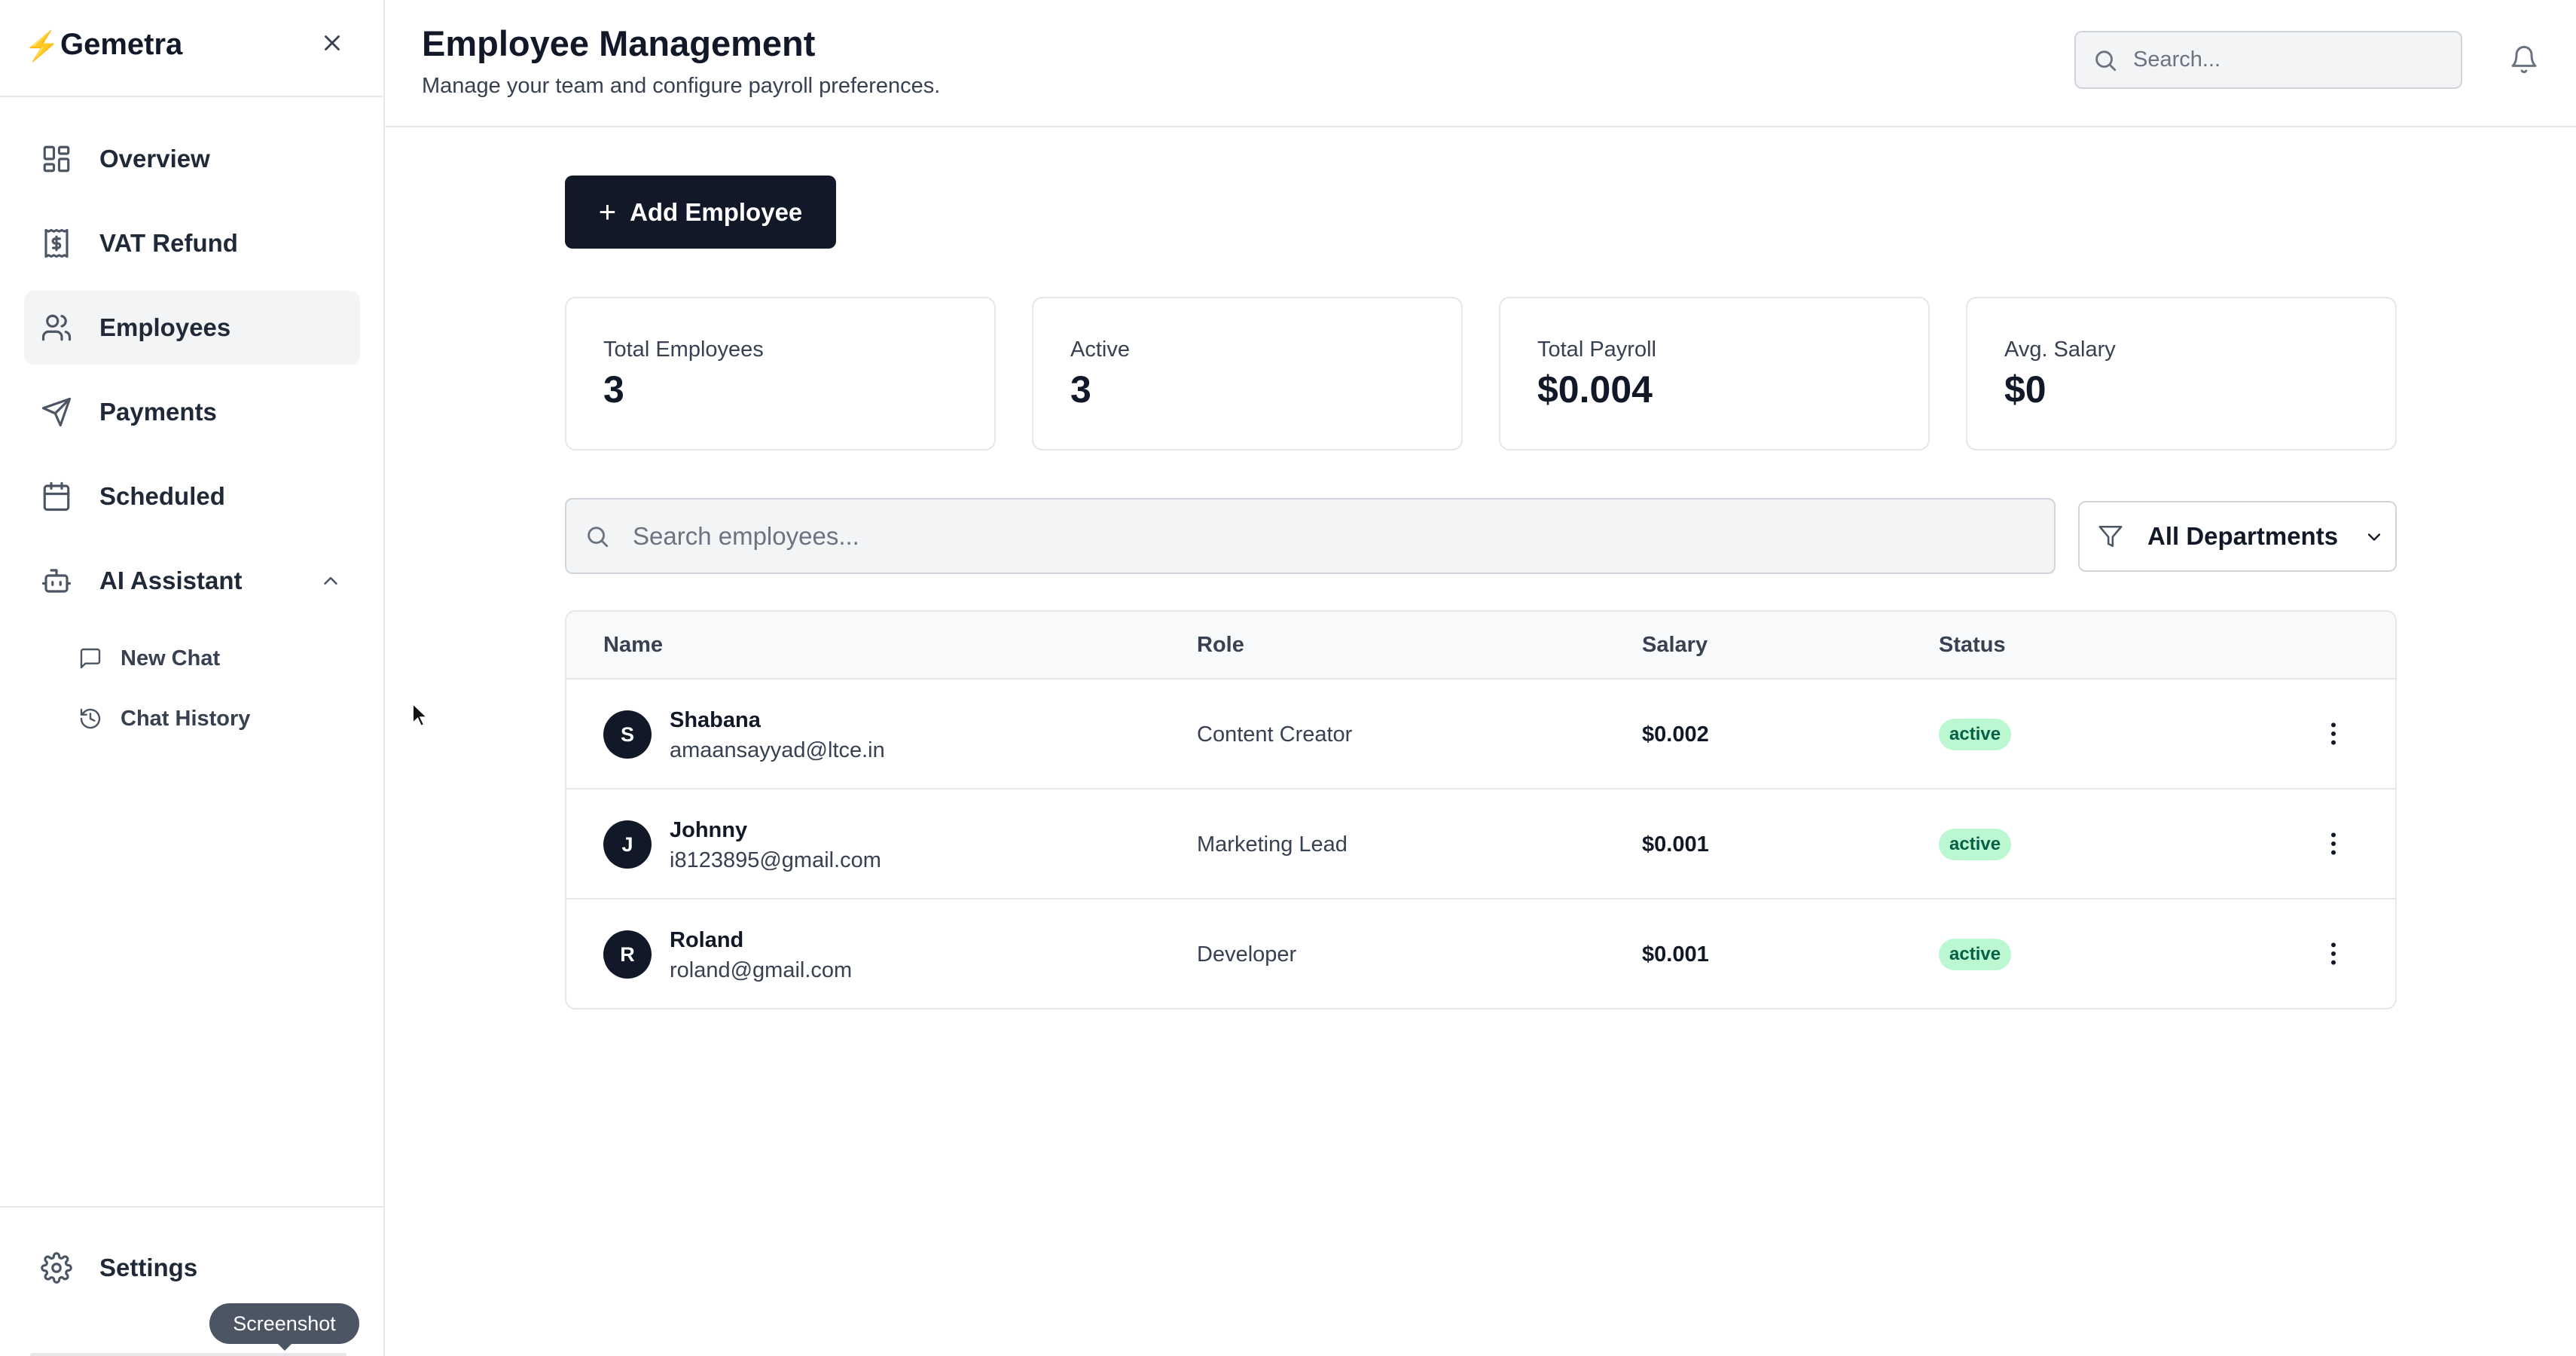 This screenshot has width=2576, height=1356. Describe the element at coordinates (707, 940) in the screenshot. I see `employee-name: Roland` at that location.